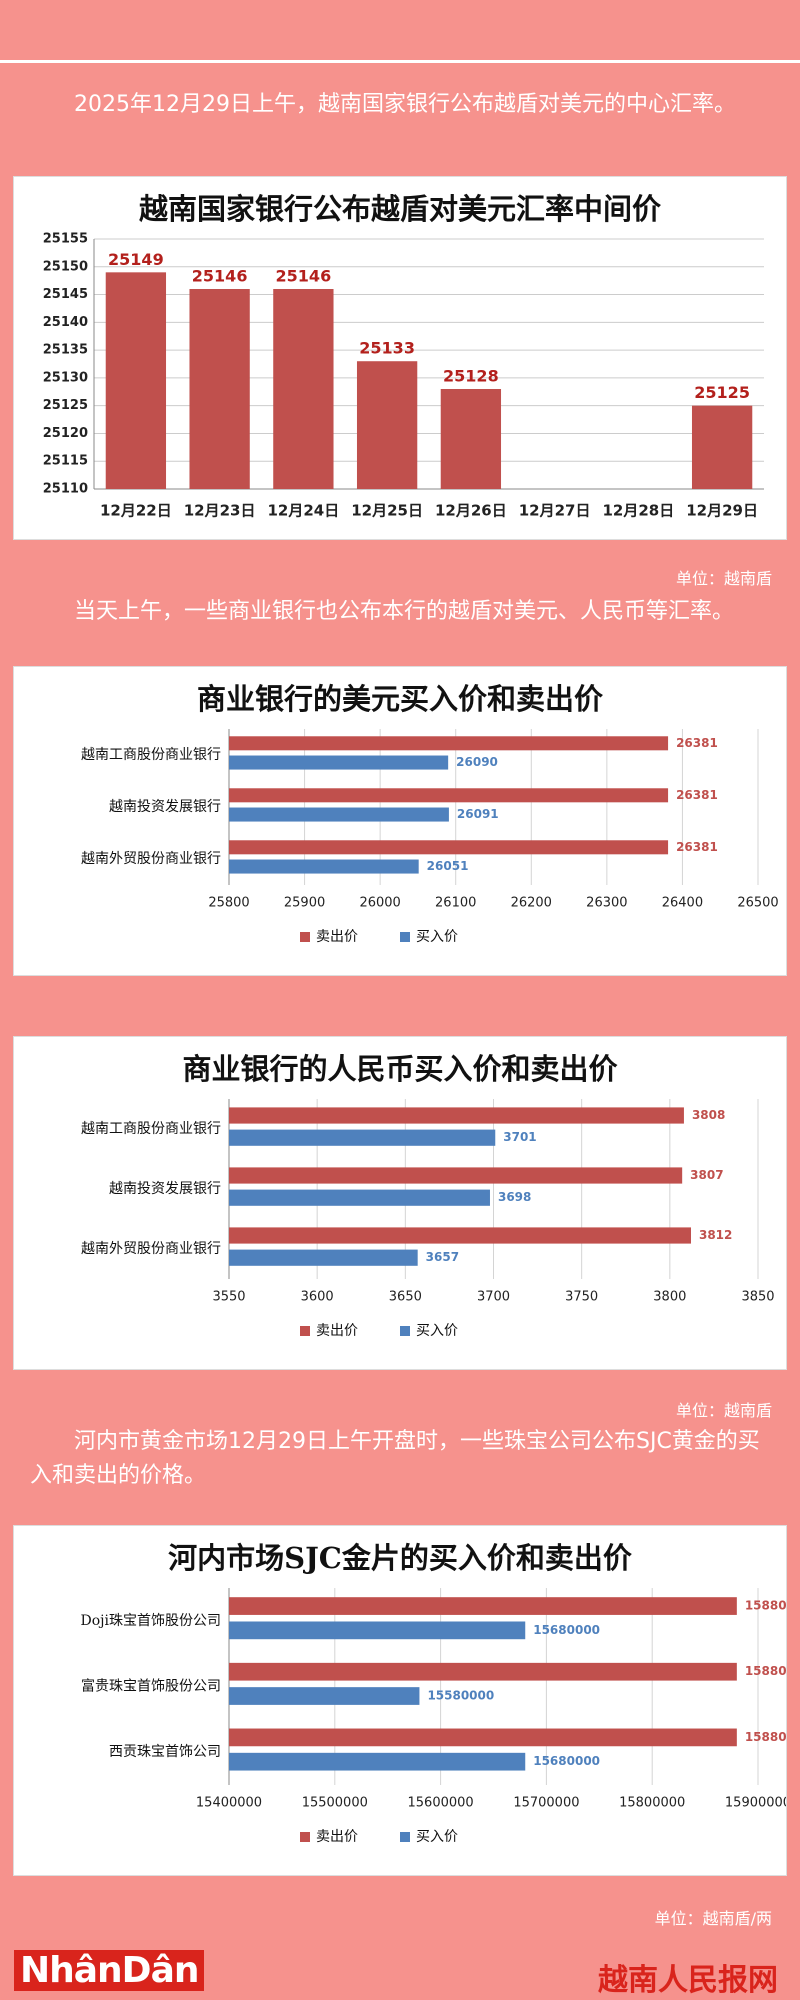  I want to click on x-tick-label: 15500000, so click(335, 1803).